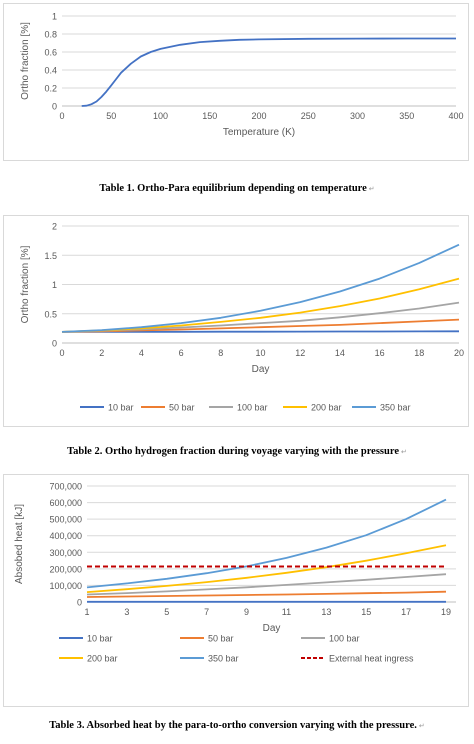 This screenshot has height=744, width=474. I want to click on x-axis-title: Temperature (K), so click(259, 132).